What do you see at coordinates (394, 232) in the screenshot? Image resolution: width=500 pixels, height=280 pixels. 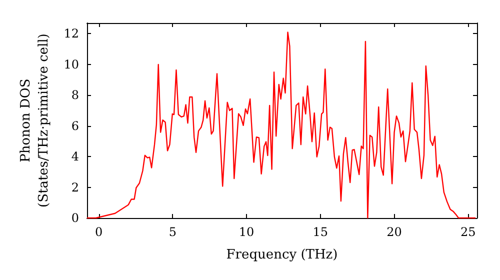 I see `x-tick-label: 20` at bounding box center [394, 232].